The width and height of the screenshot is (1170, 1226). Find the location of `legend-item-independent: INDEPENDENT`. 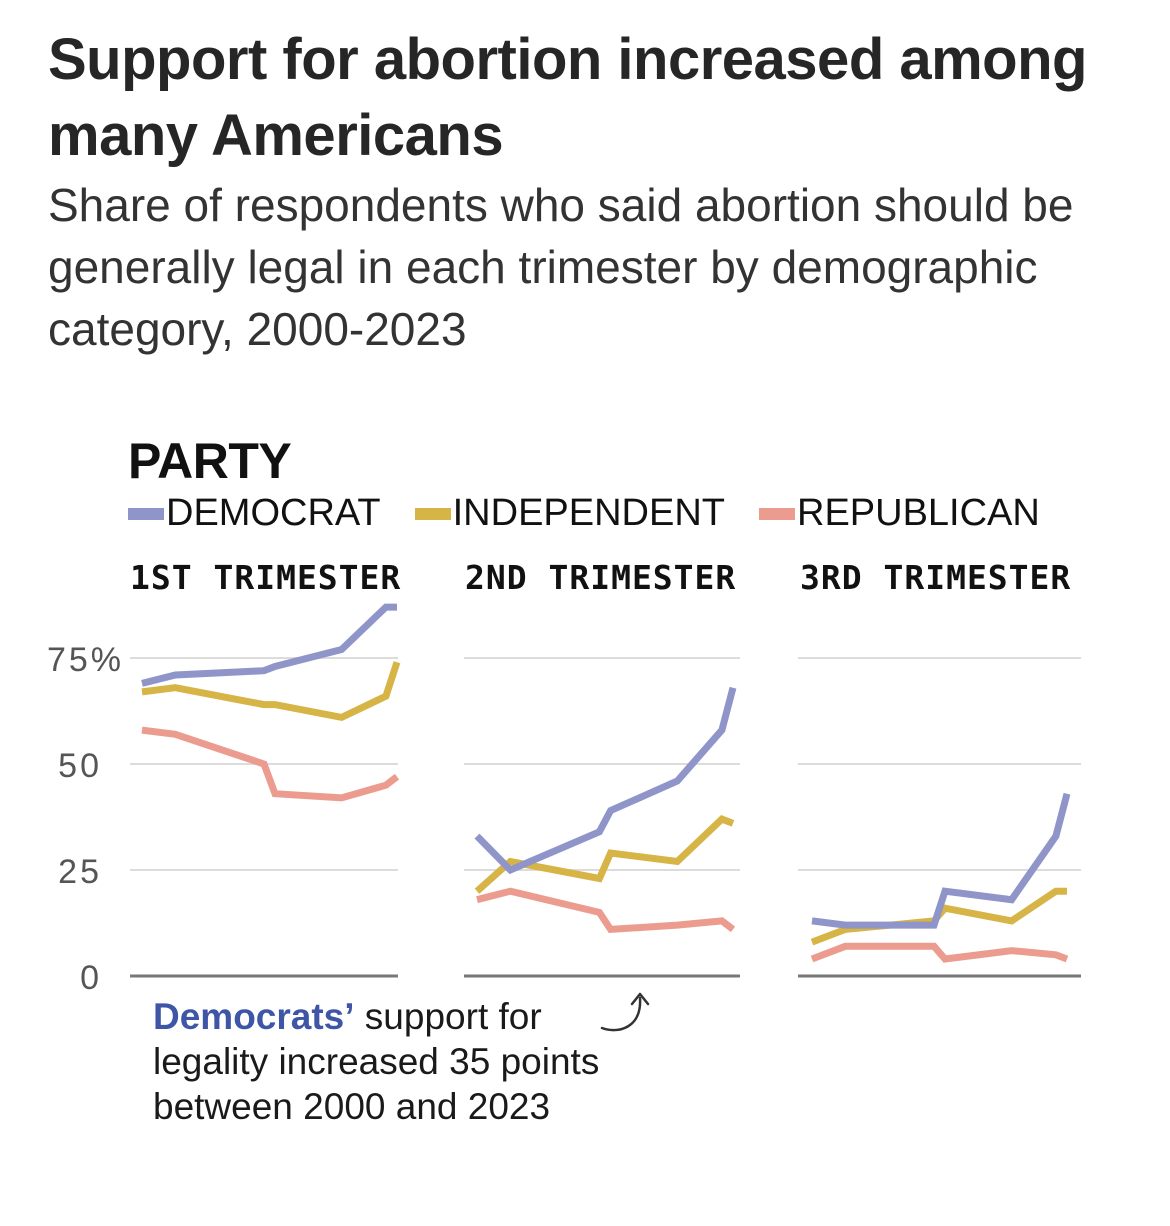

legend-item-independent: INDEPENDENT is located at coordinates (569, 513).